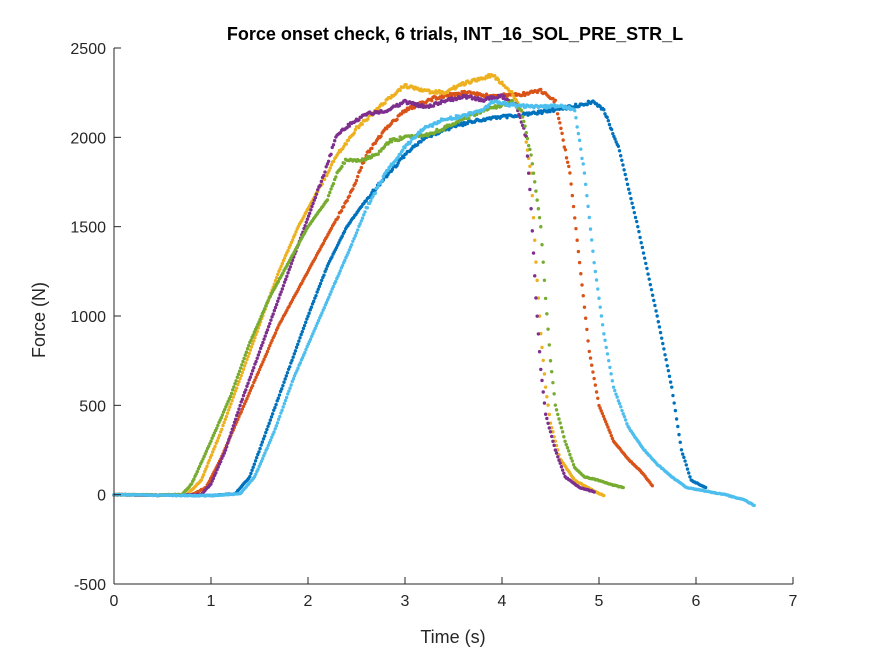 The height and width of the screenshot is (656, 875). Describe the element at coordinates (88, 317) in the screenshot. I see `y-tick-label: 1000` at that location.